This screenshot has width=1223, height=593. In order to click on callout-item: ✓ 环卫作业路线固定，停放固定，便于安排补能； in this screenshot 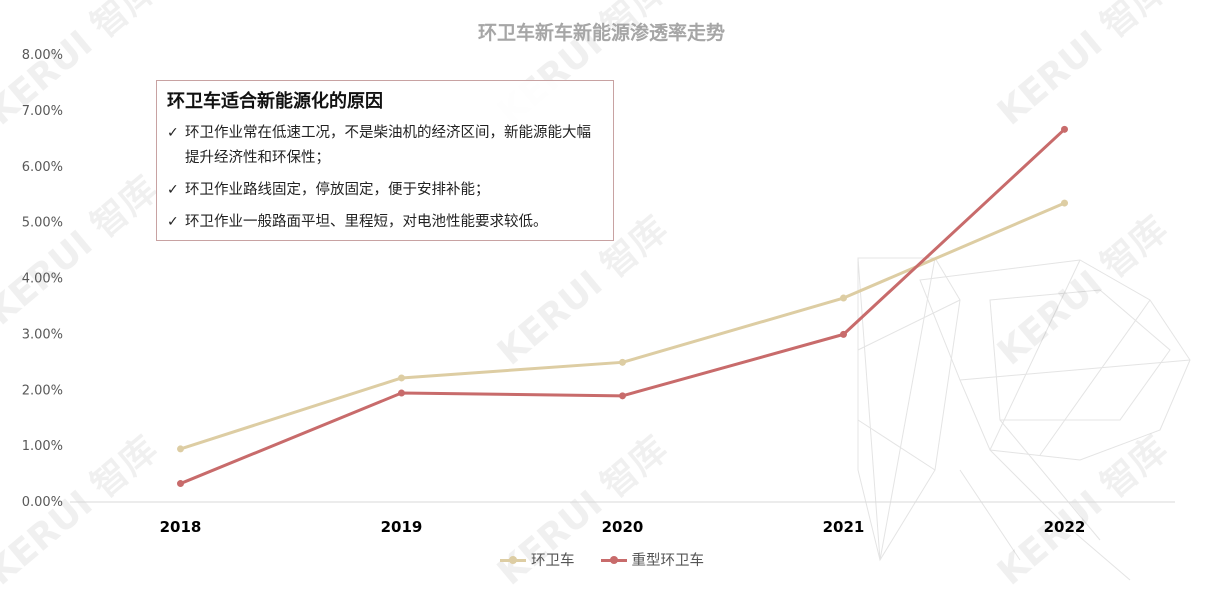, I will do `click(384, 190)`.